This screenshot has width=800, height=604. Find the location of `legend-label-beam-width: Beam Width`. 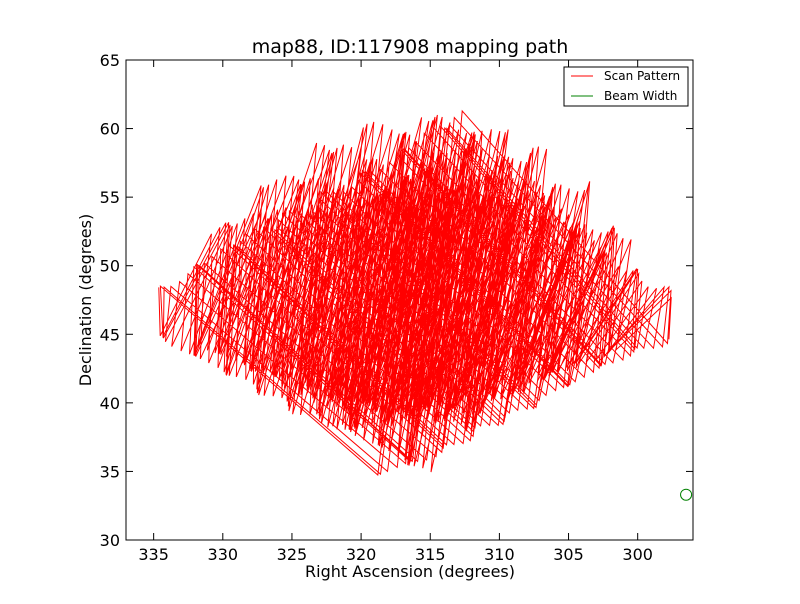

legend-label-beam-width: Beam Width is located at coordinates (640, 96).